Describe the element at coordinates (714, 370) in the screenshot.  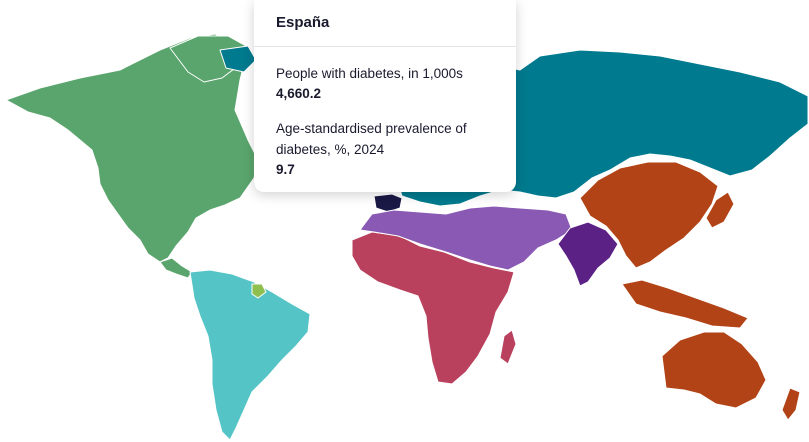
I see `australia-shape` at that location.